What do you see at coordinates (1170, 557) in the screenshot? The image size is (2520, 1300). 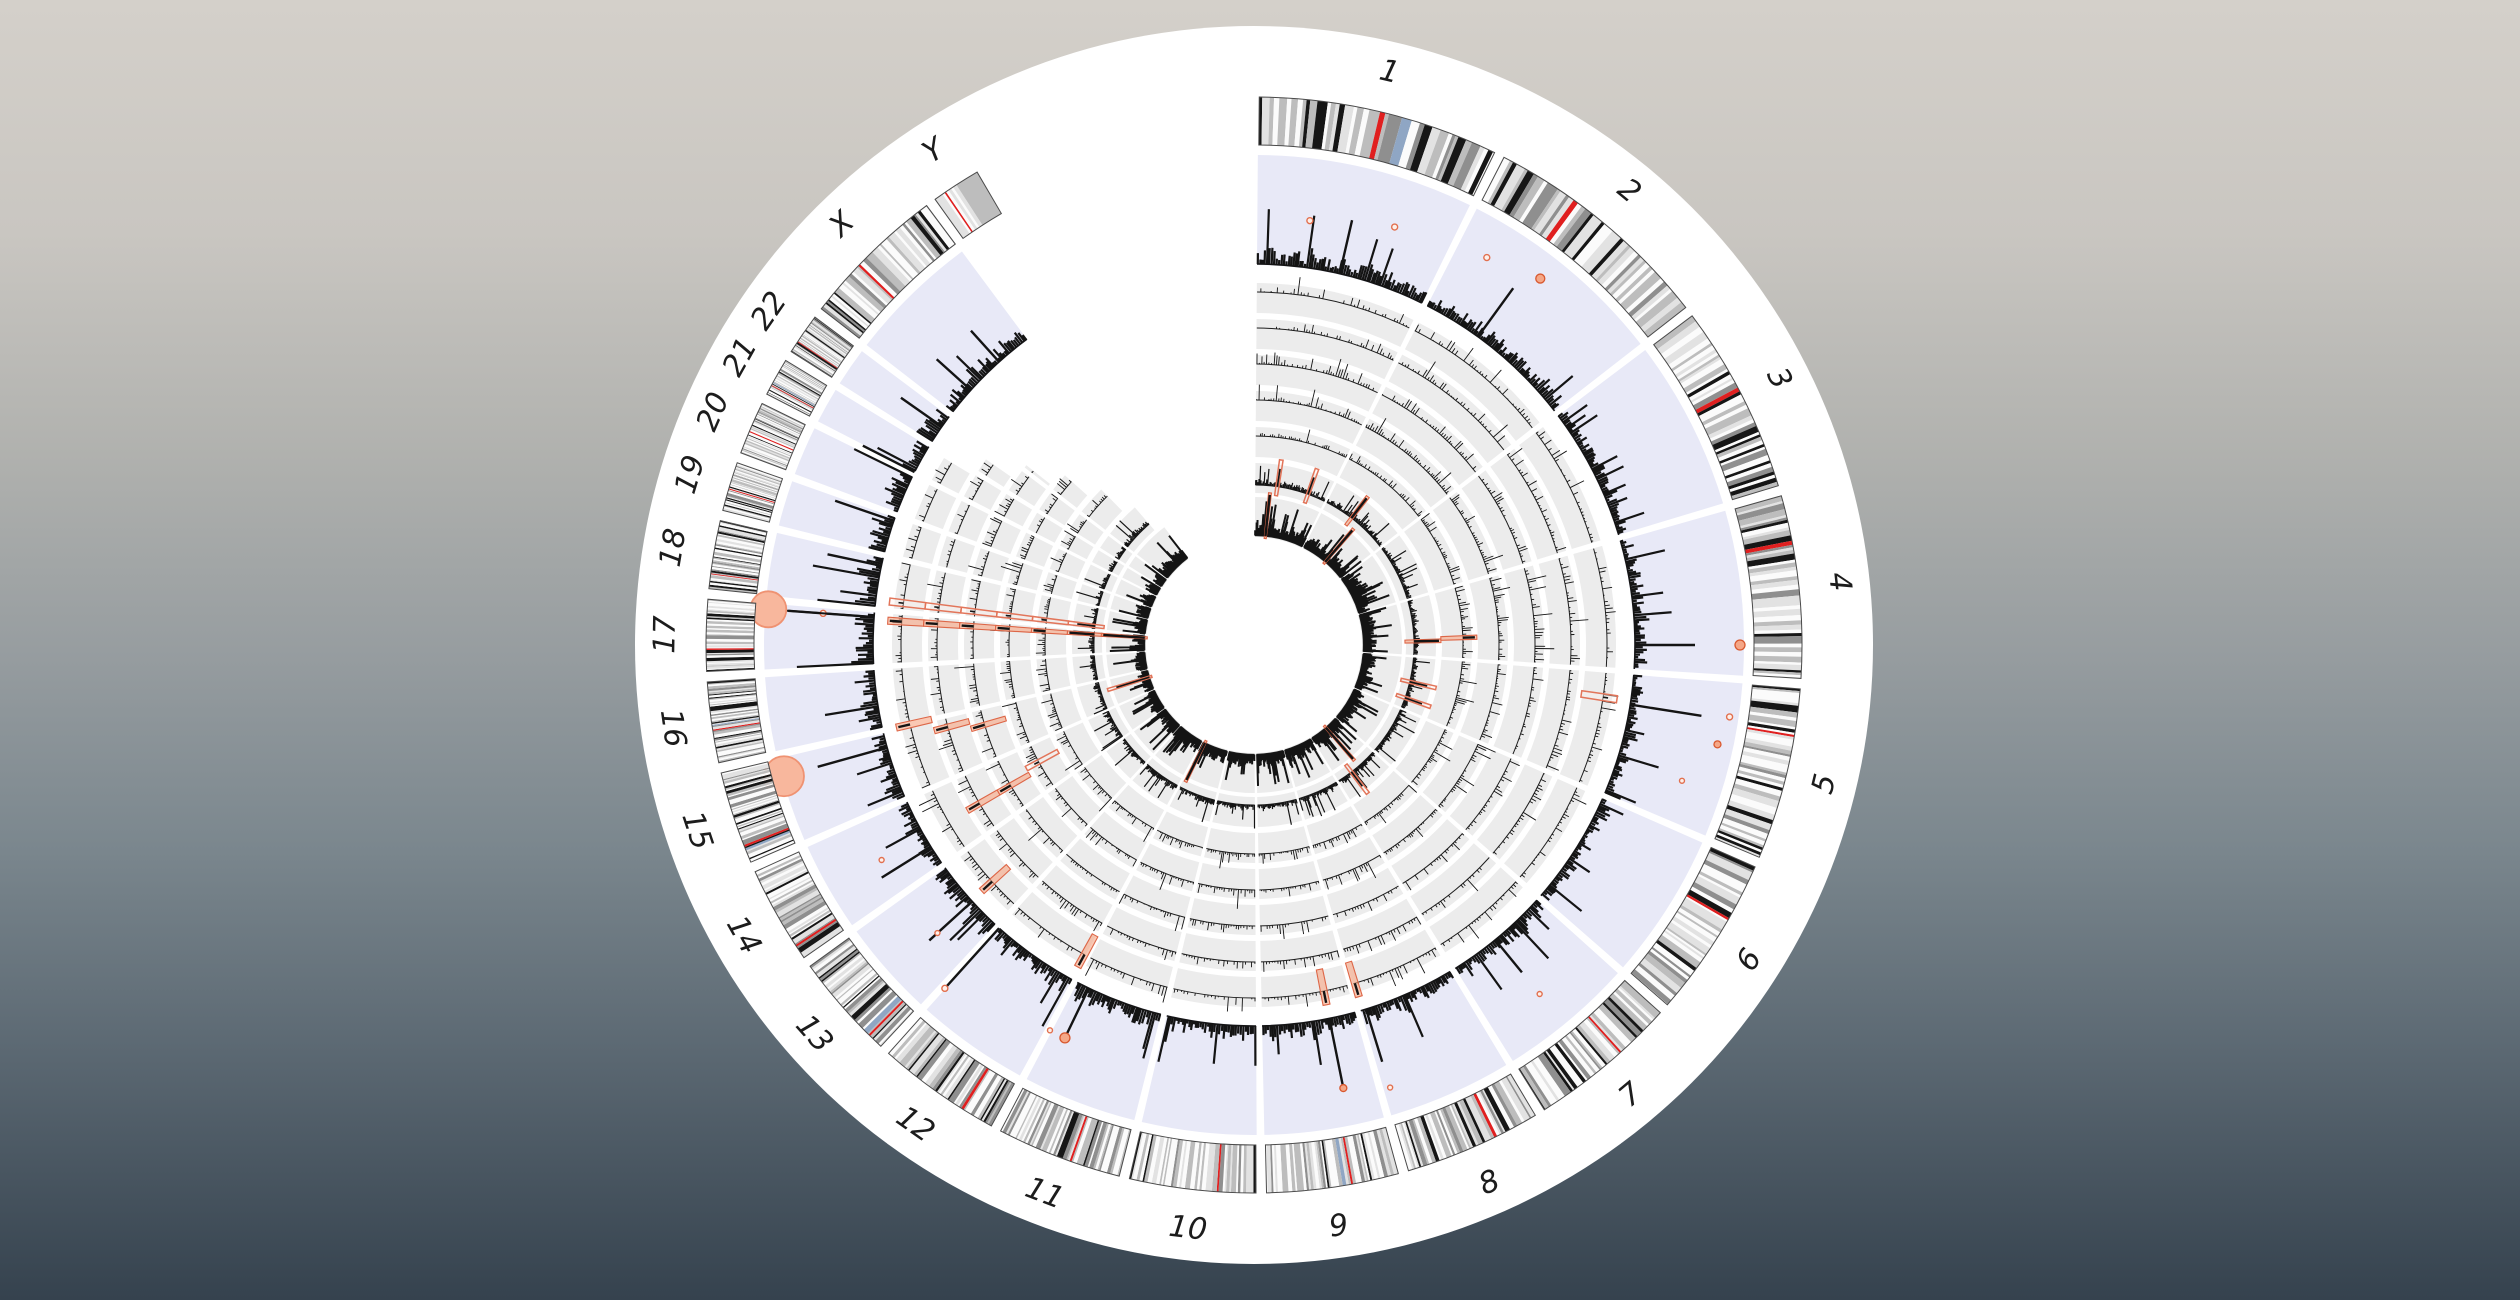 I see `track-7-bars-chr-X` at bounding box center [1170, 557].